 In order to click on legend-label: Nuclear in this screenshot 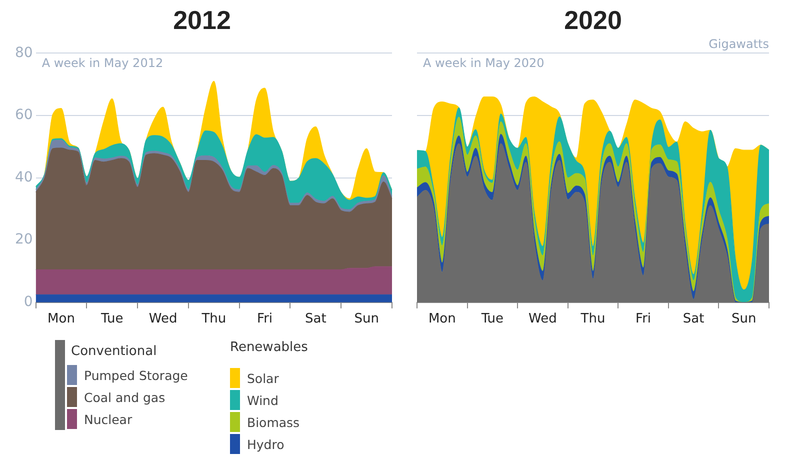, I will do `click(108, 419)`.